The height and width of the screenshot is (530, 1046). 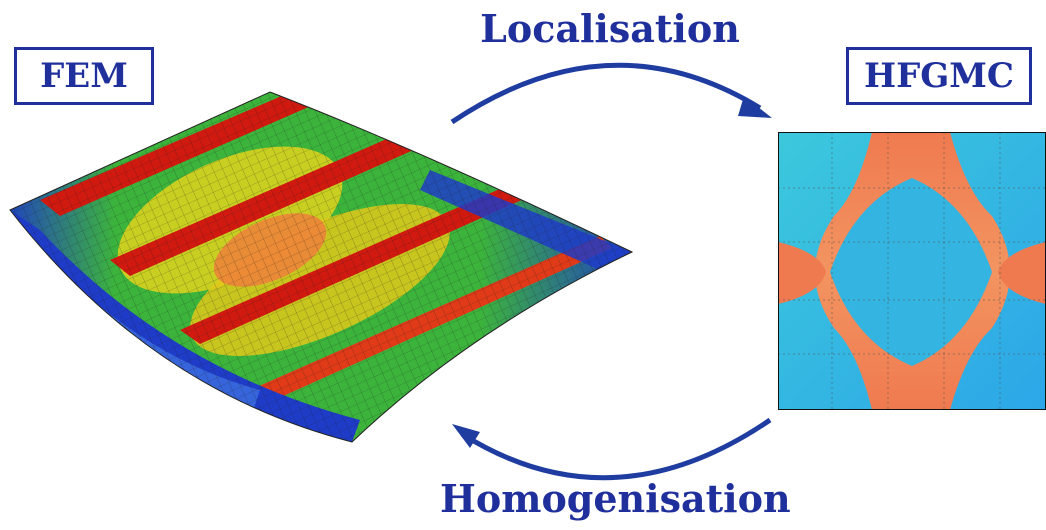 I want to click on homogenisation-arrow, so click(x=616, y=449).